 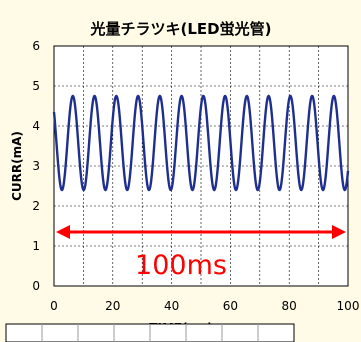 I want to click on annotation-label: 100ms, so click(x=181, y=265).